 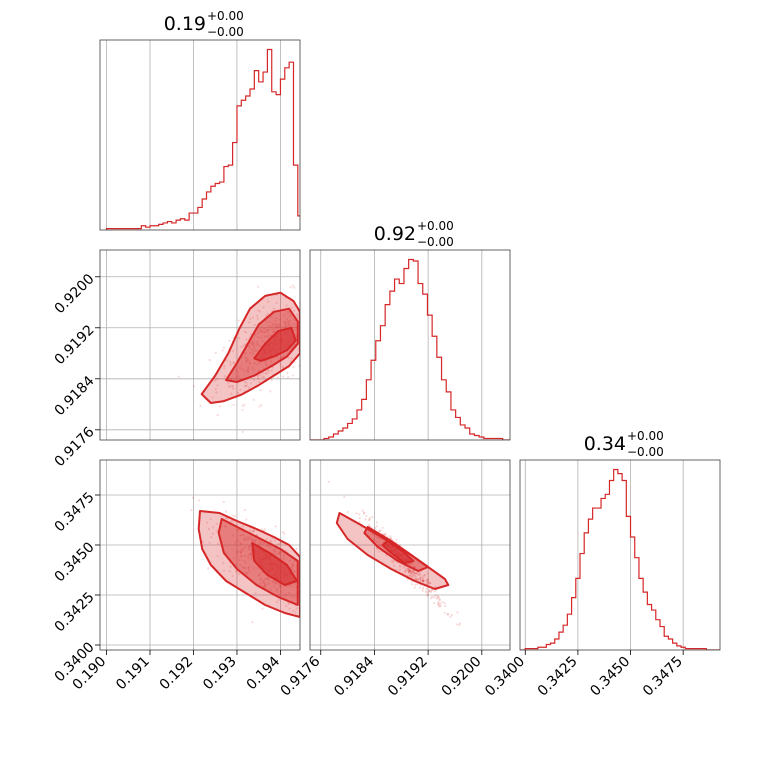 What do you see at coordinates (75, 345) in the screenshot?
I see `tick-label-y: 0.9192` at bounding box center [75, 345].